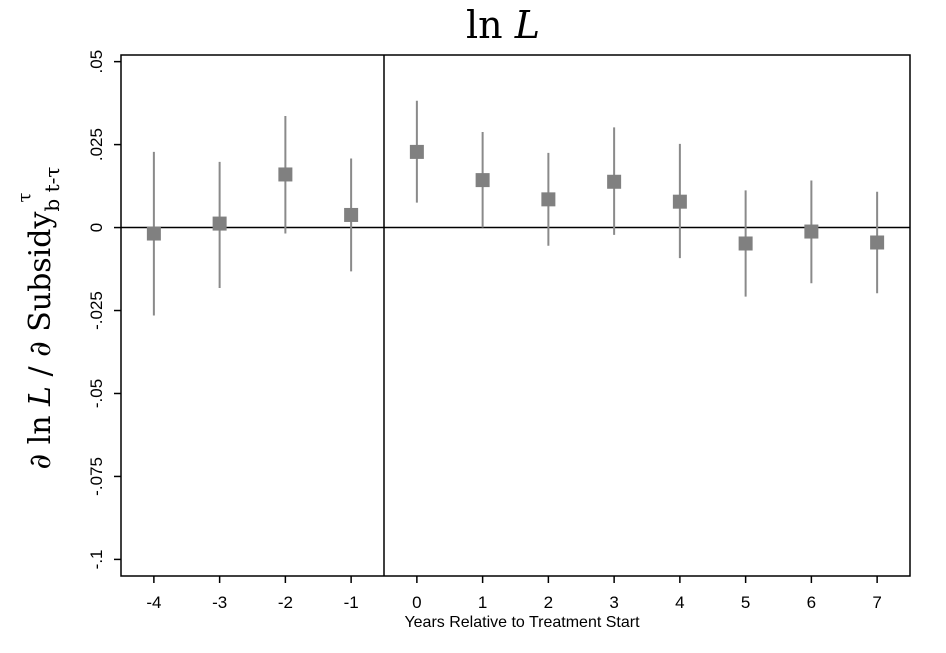  I want to click on chart-title: ln L, so click(503, 25).